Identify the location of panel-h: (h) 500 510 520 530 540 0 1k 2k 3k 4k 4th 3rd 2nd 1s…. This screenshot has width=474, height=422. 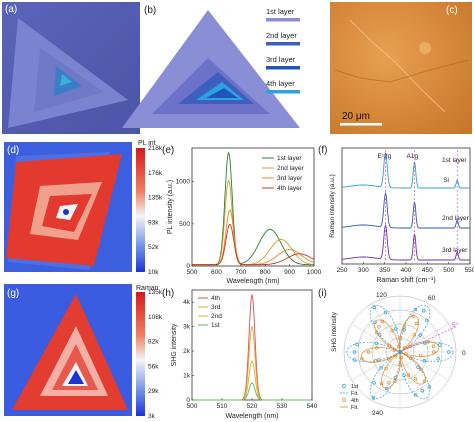
(240, 354).